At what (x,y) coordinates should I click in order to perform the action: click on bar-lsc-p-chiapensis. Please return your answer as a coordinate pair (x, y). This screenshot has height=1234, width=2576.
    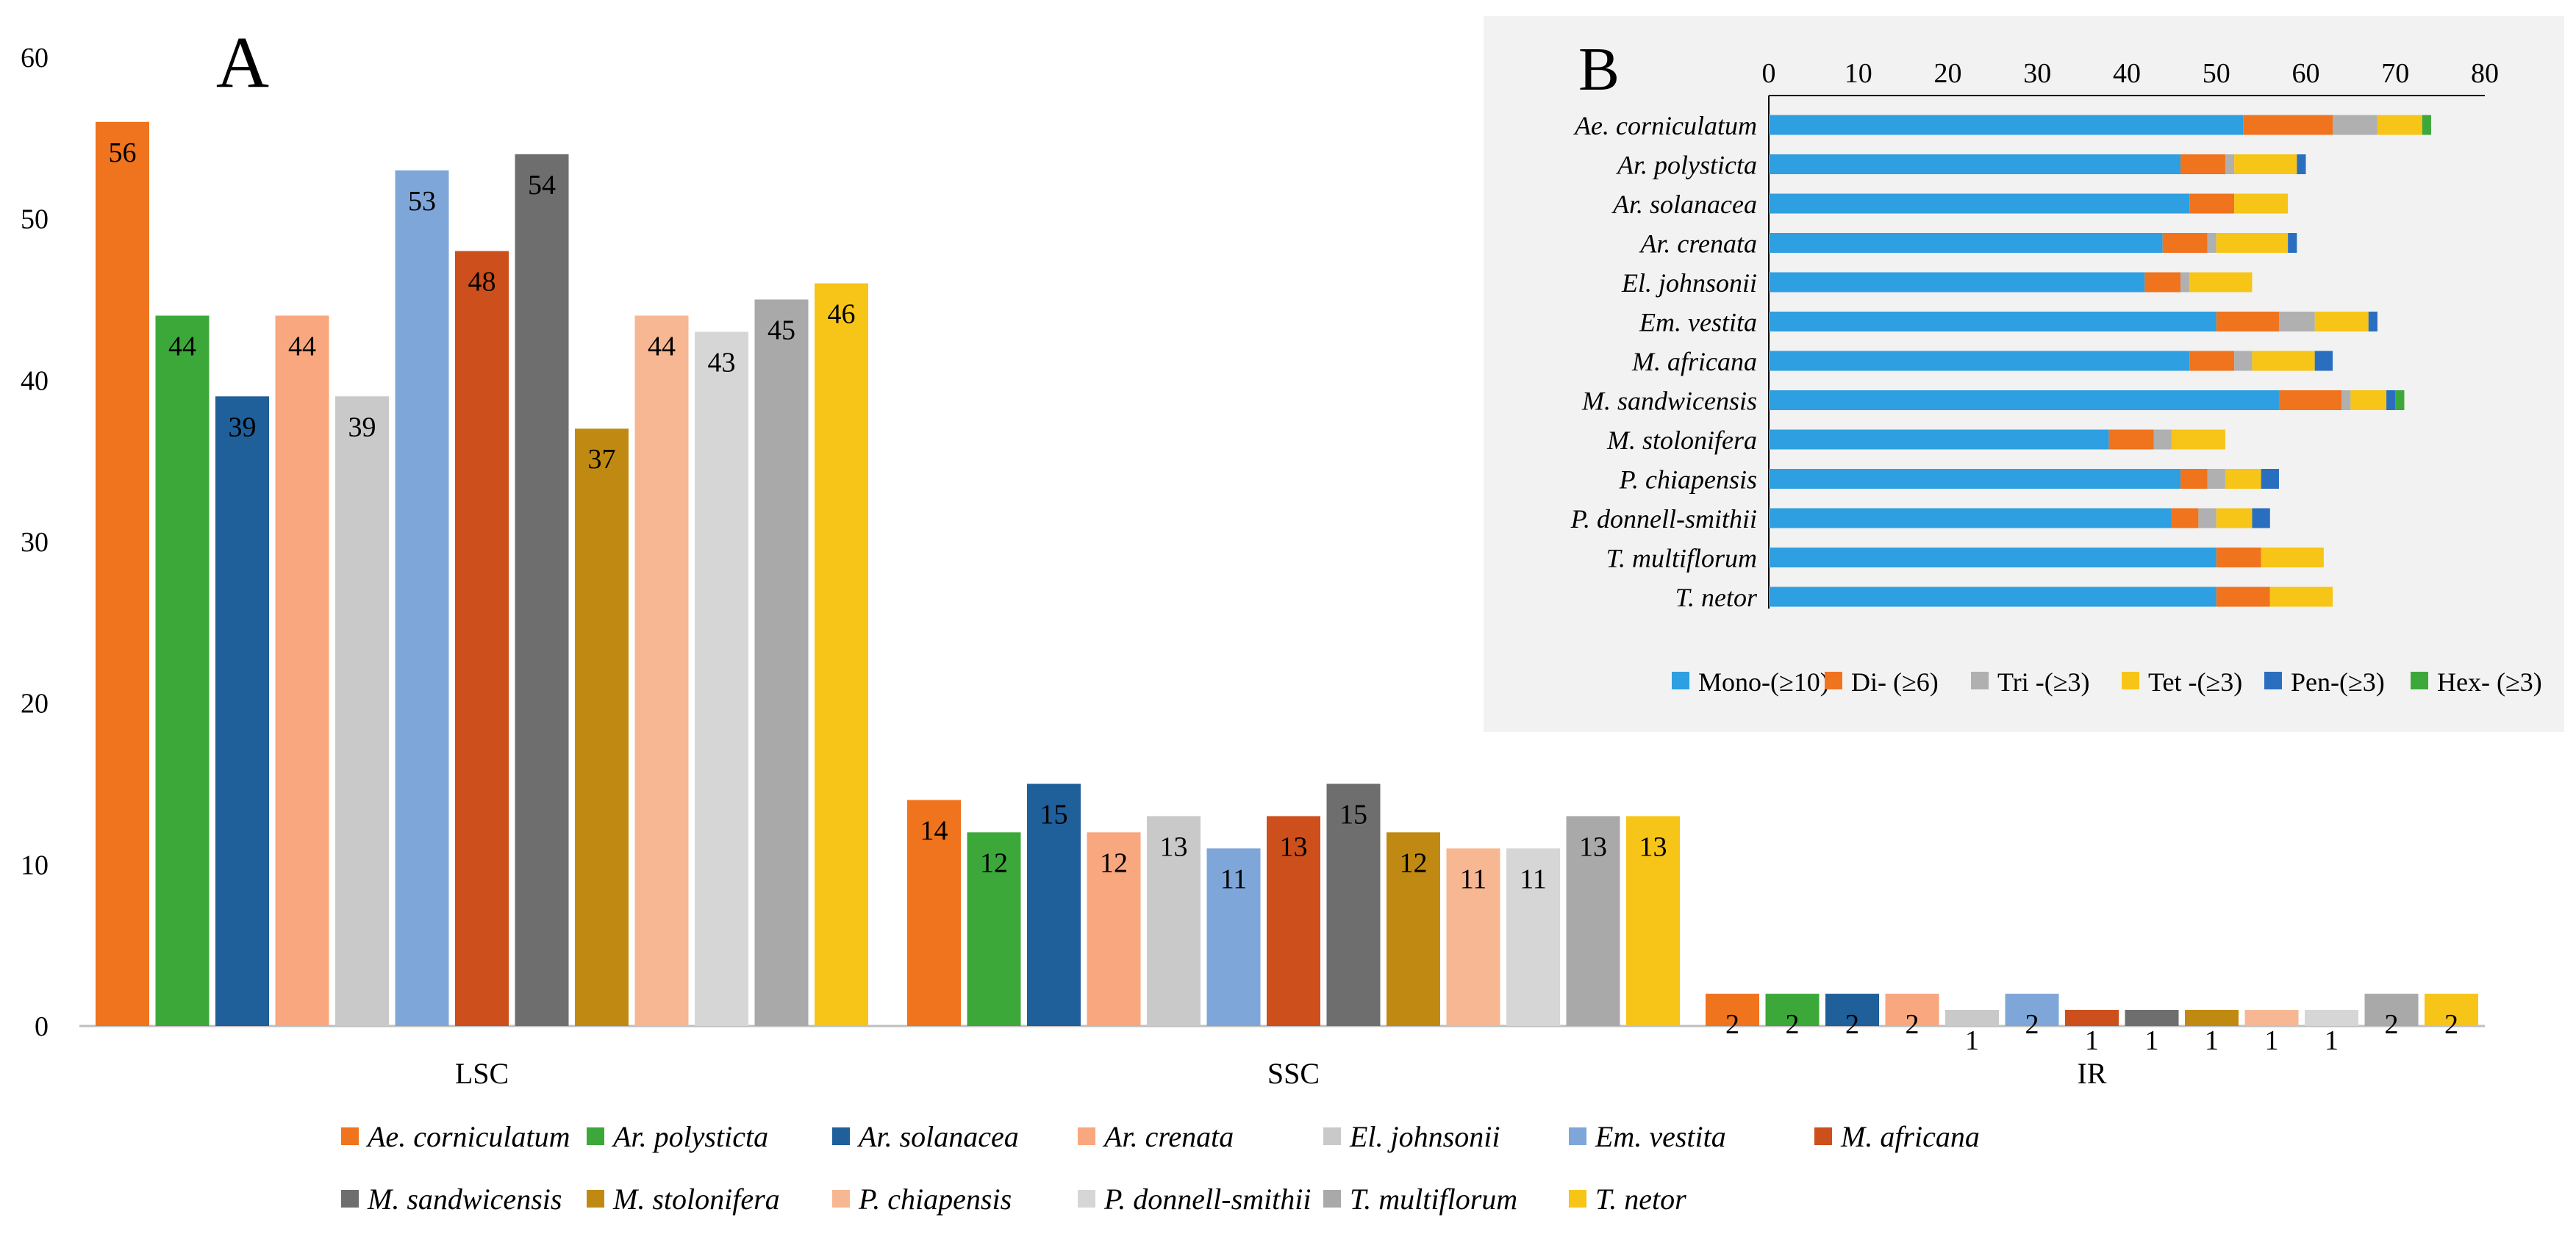
    Looking at the image, I should click on (661, 670).